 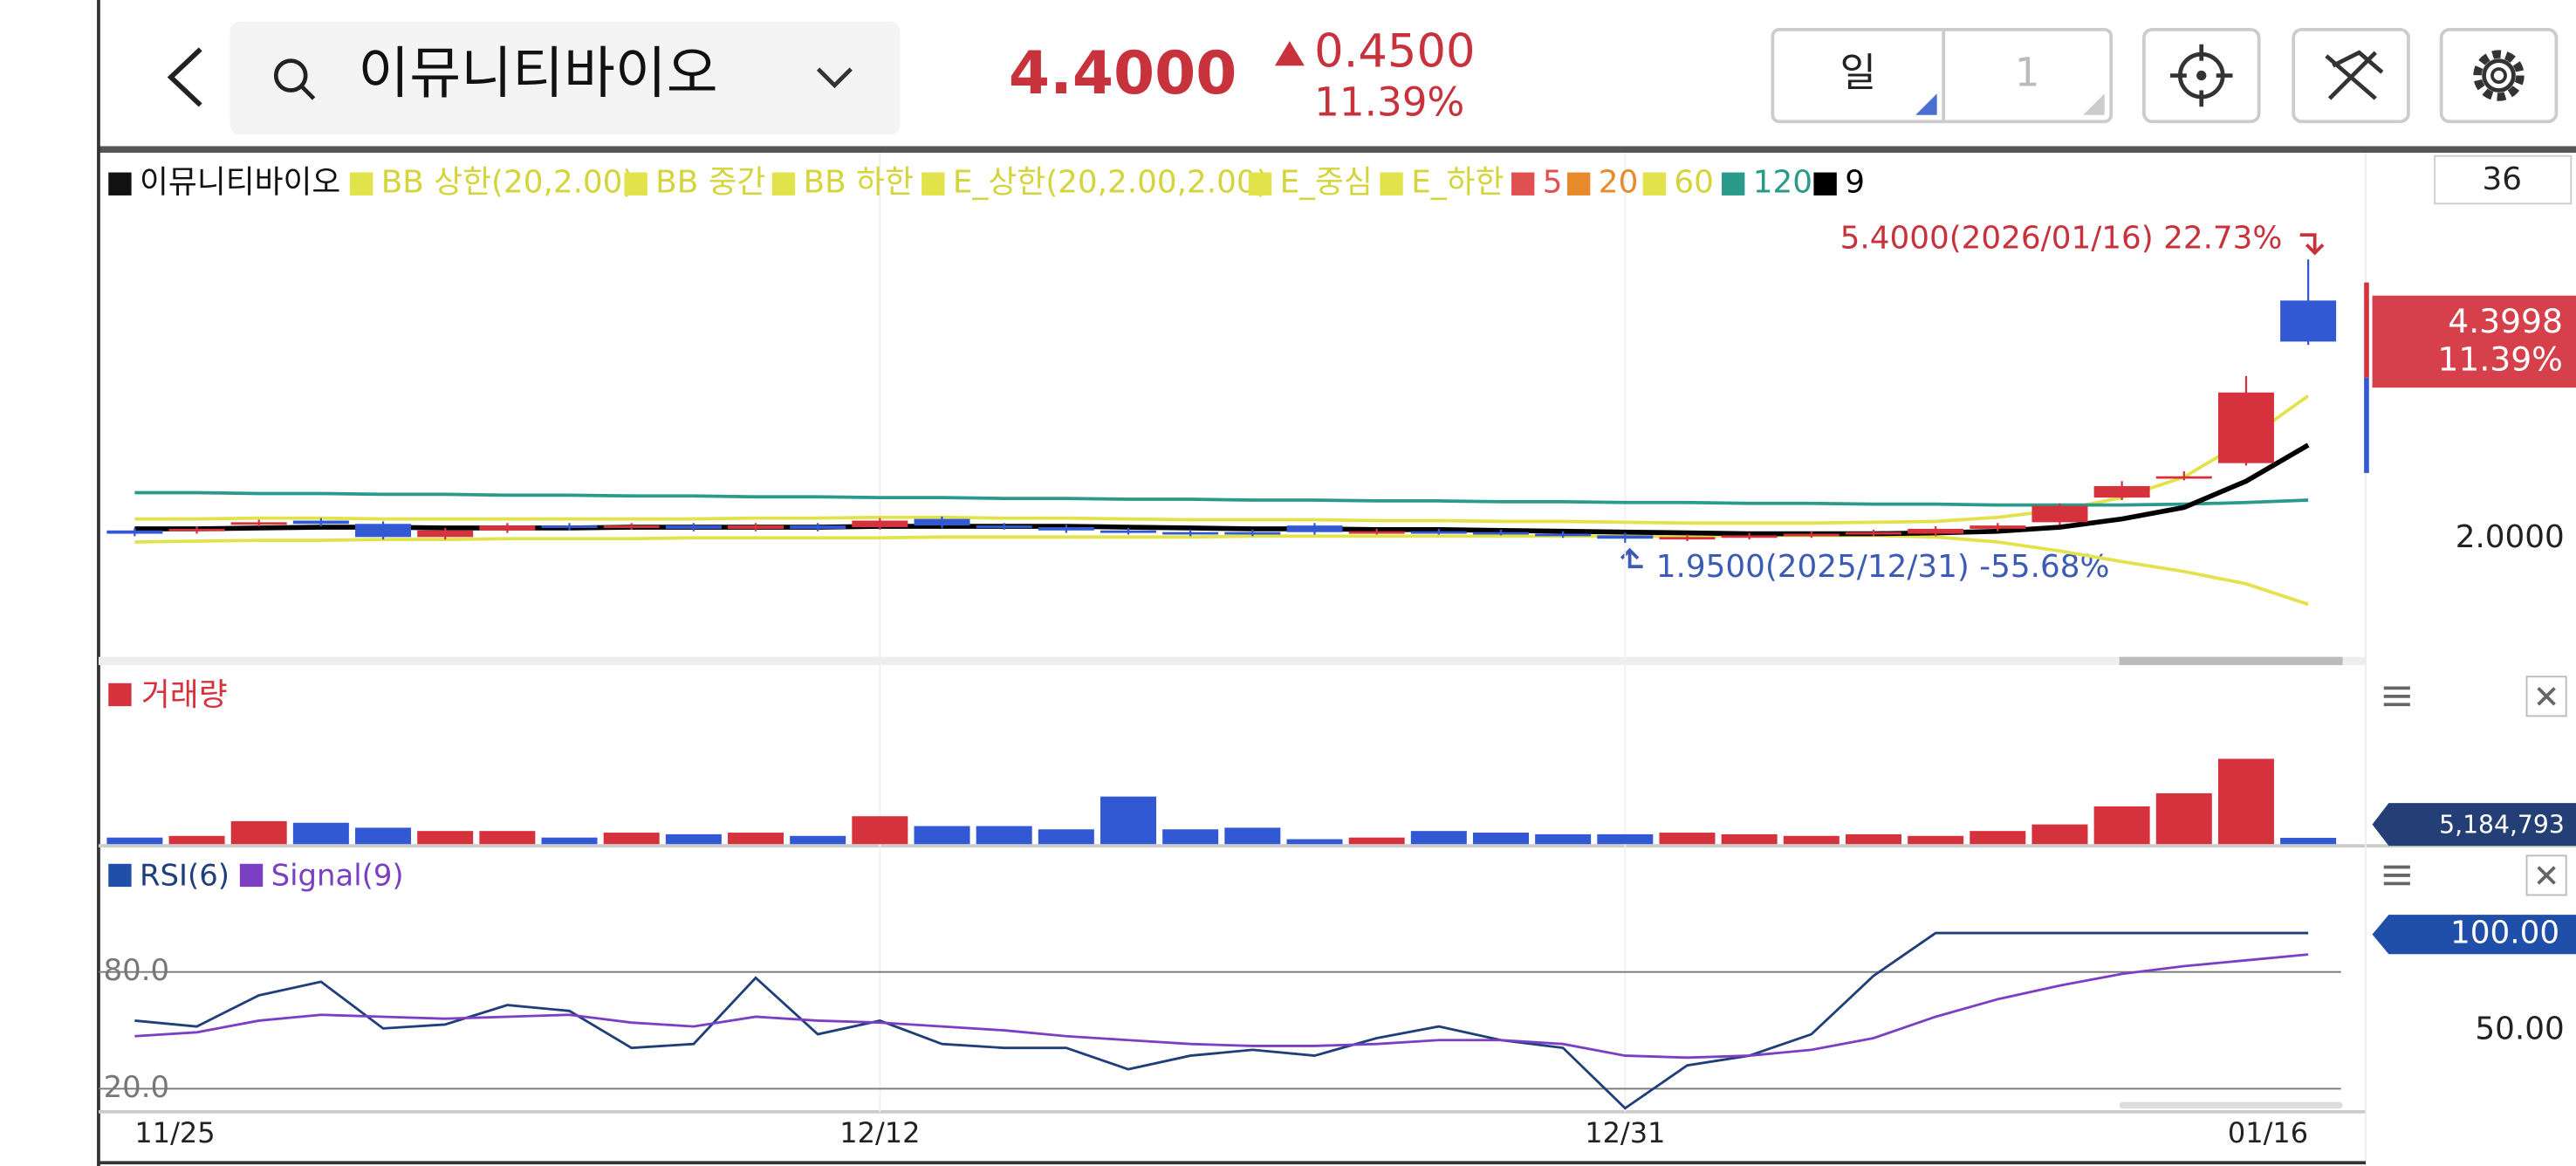 I want to click on period-count: 1, so click(x=2028, y=73).